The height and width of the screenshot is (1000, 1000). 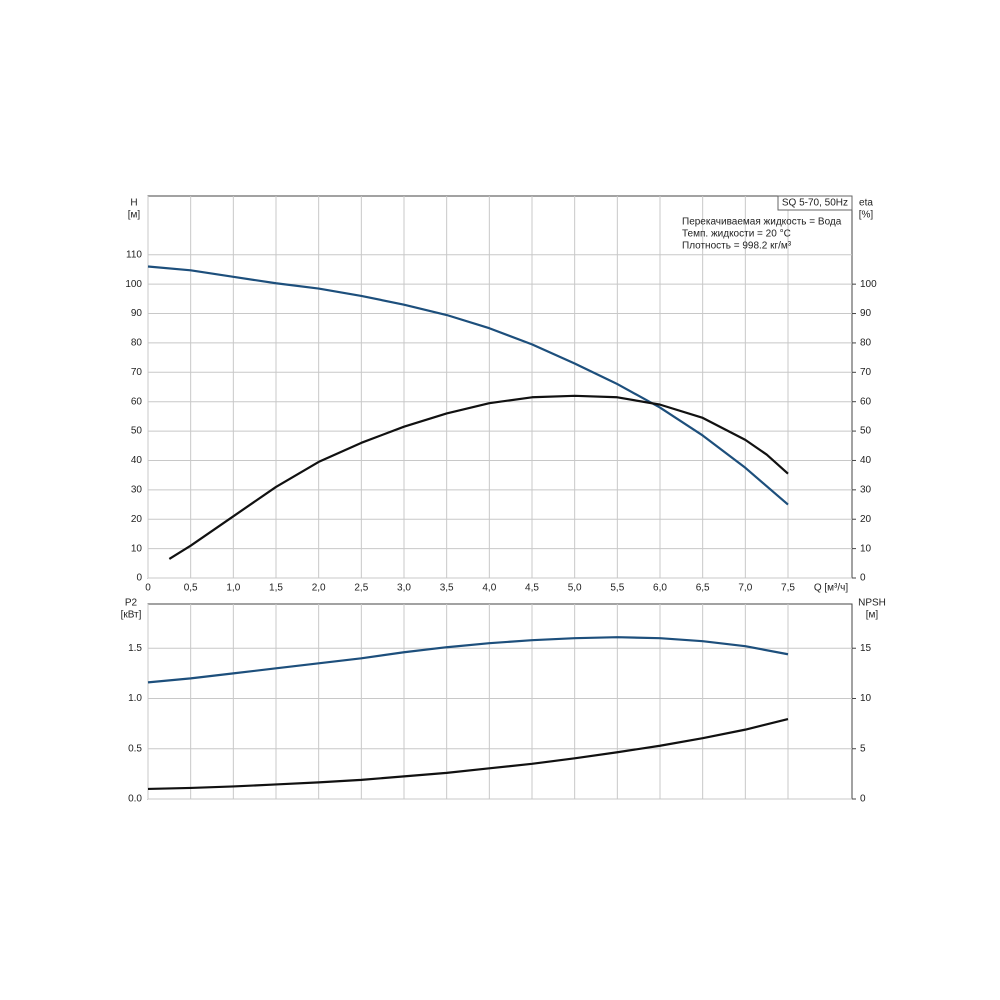 I want to click on x-tick-label: 4,0, so click(x=489, y=588).